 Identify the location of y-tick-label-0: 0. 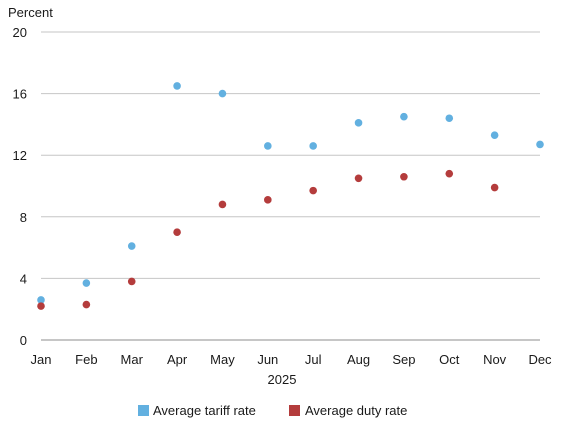
(23, 340).